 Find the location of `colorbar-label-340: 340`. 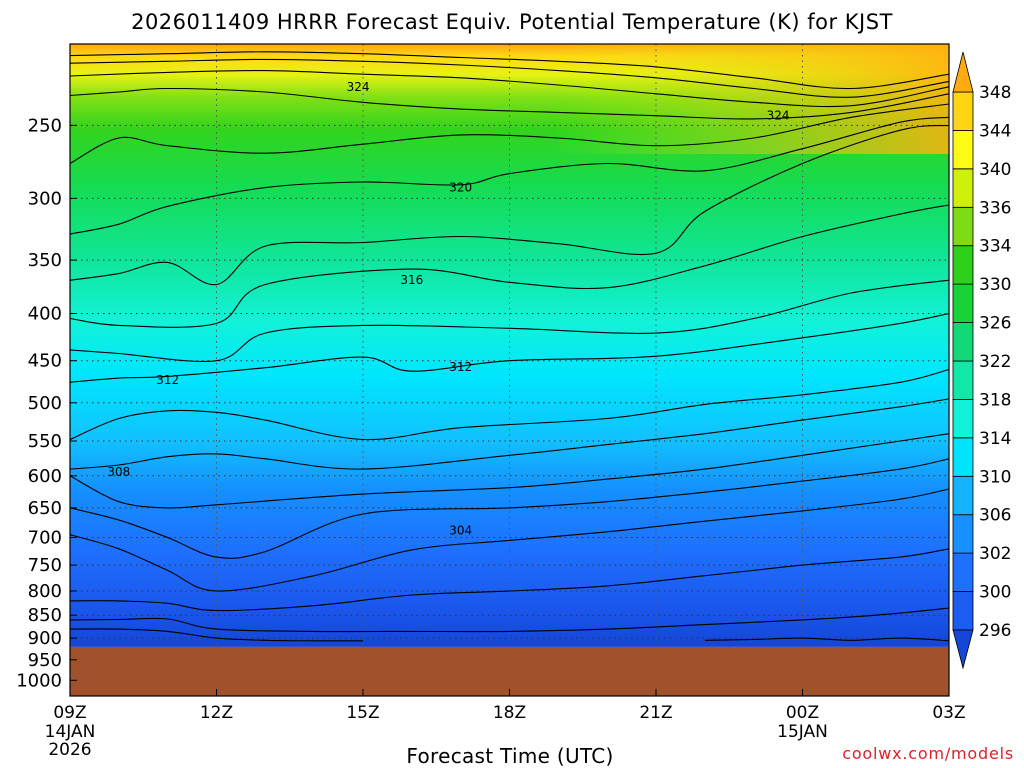

colorbar-label-340: 340 is located at coordinates (995, 170).